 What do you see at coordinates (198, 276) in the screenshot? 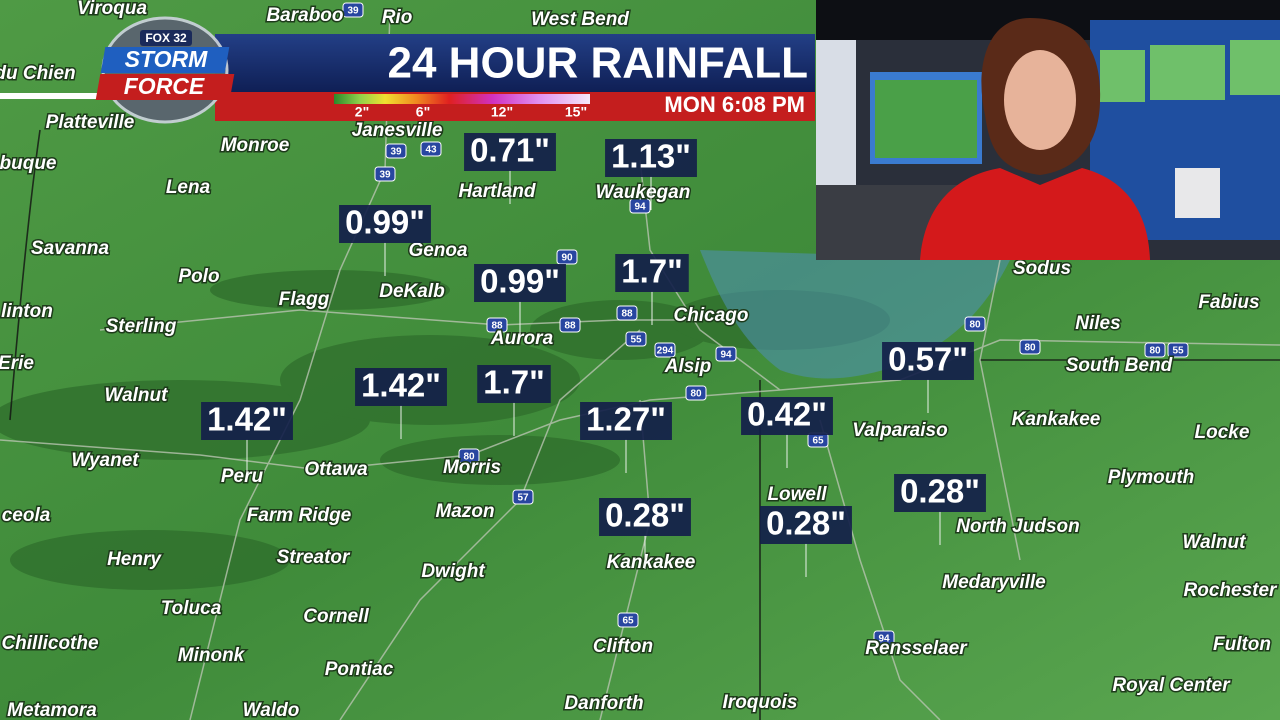
I see `city-label: Polo` at bounding box center [198, 276].